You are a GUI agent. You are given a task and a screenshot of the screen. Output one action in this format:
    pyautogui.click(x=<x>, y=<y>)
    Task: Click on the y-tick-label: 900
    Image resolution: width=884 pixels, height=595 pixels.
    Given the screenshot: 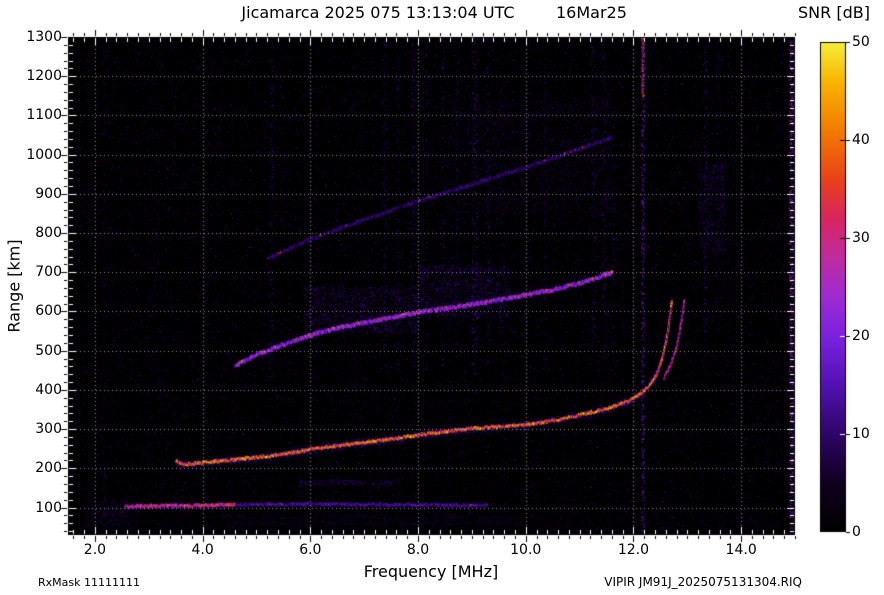 What is the action you would take?
    pyautogui.click(x=48, y=193)
    